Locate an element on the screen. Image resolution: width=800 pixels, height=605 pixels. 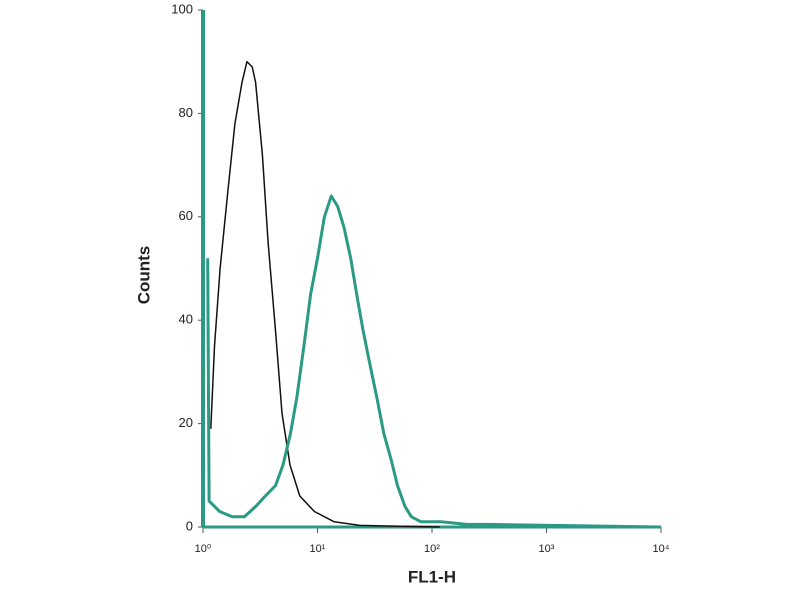
y-tick-label: 100 is located at coordinates (182, 8).